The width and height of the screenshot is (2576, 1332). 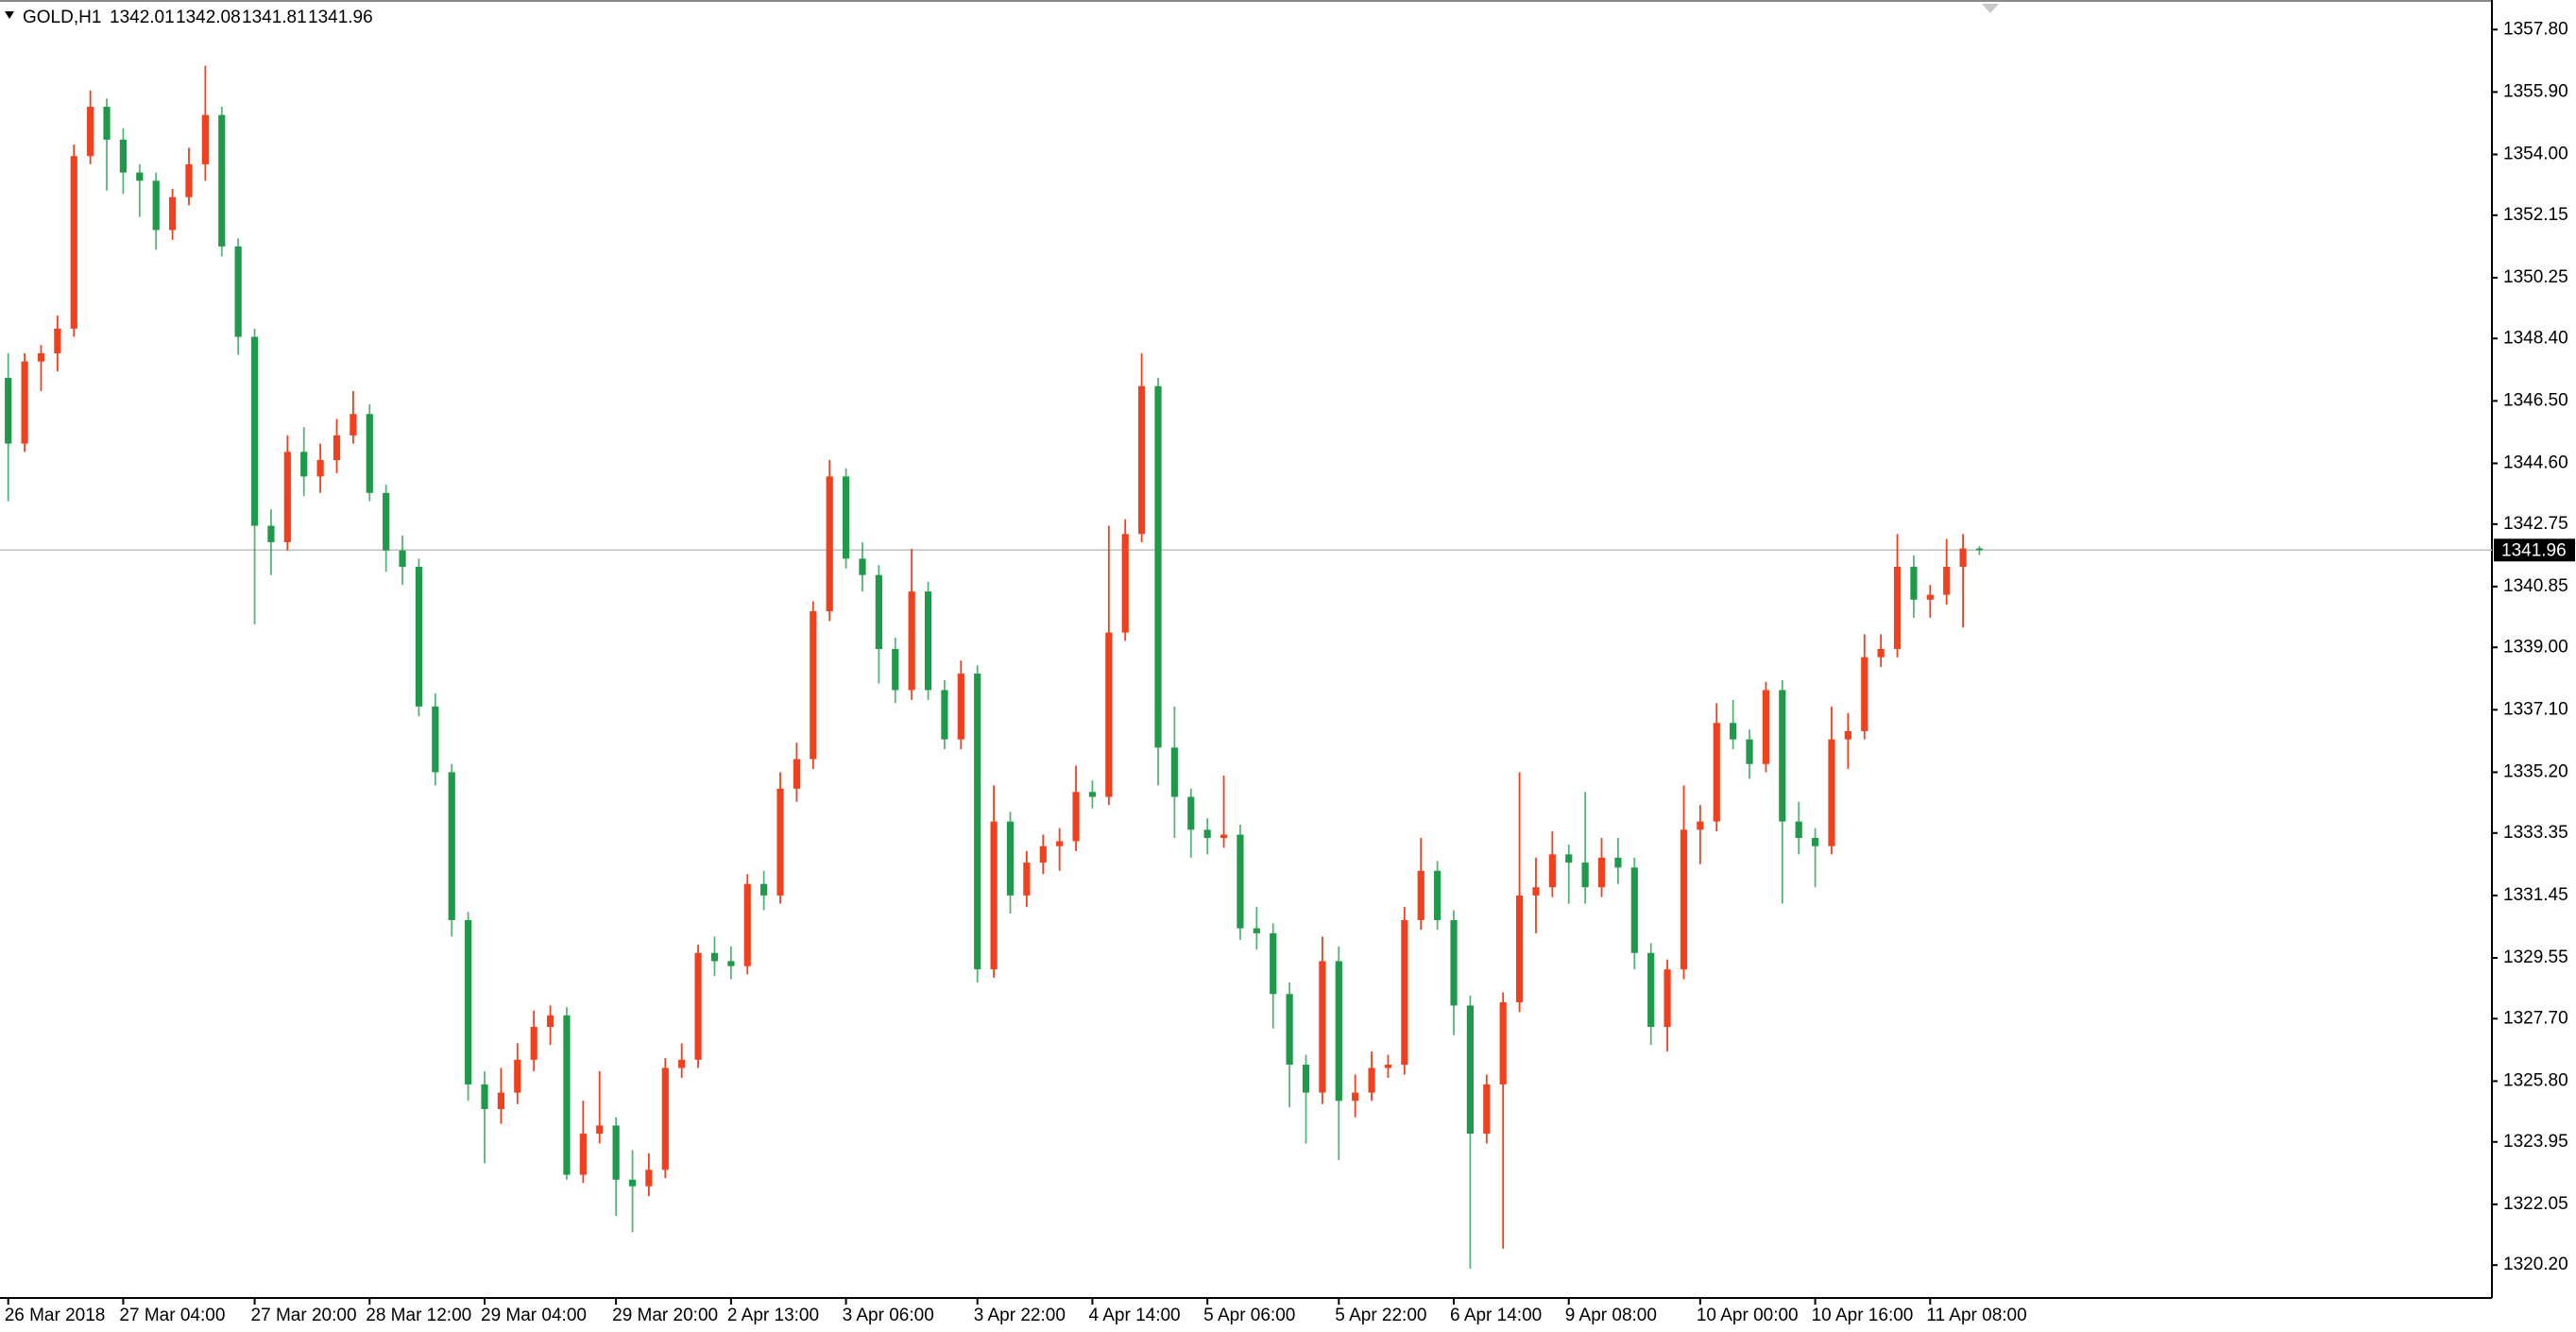 What do you see at coordinates (2536, 1264) in the screenshot?
I see `y-tick-label: 1320.20` at bounding box center [2536, 1264].